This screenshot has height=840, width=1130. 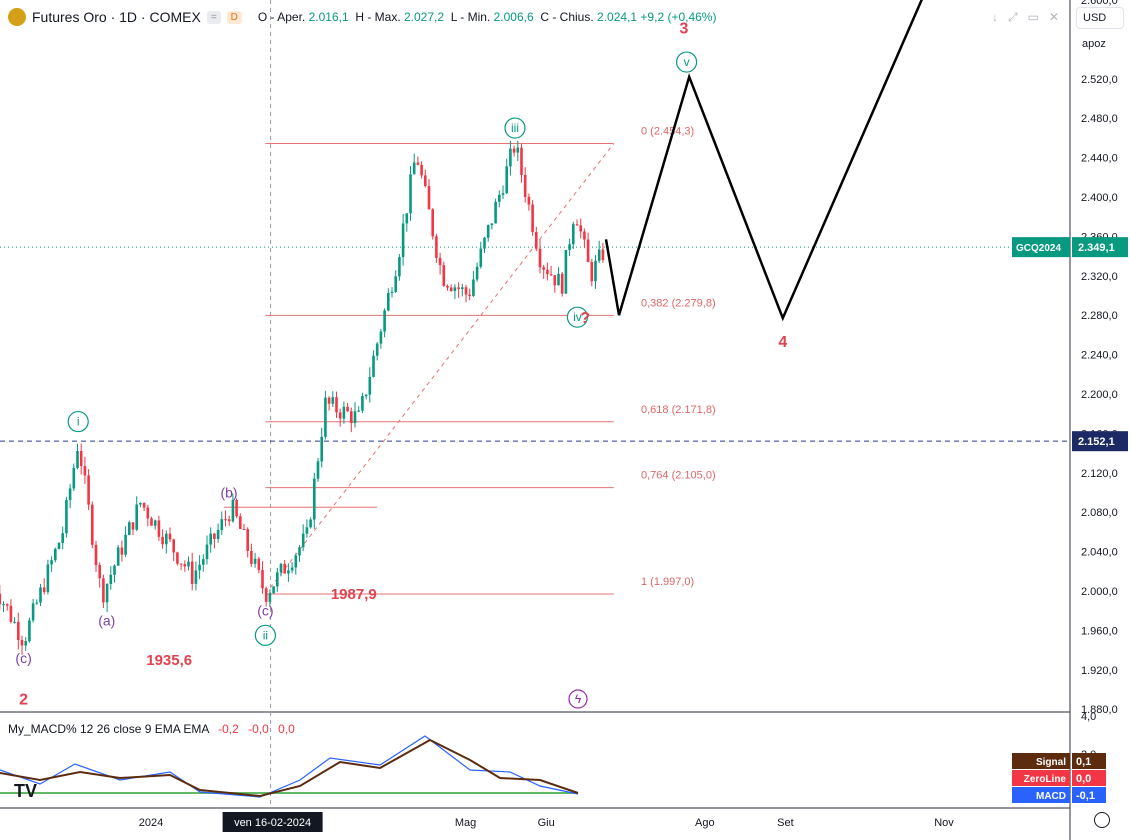 I want to click on currency-label: USD, so click(x=1095, y=18).